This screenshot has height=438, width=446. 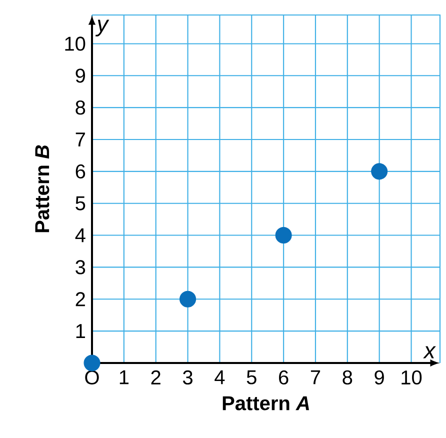 What do you see at coordinates (80, 235) in the screenshot?
I see `y-tick-label: 4` at bounding box center [80, 235].